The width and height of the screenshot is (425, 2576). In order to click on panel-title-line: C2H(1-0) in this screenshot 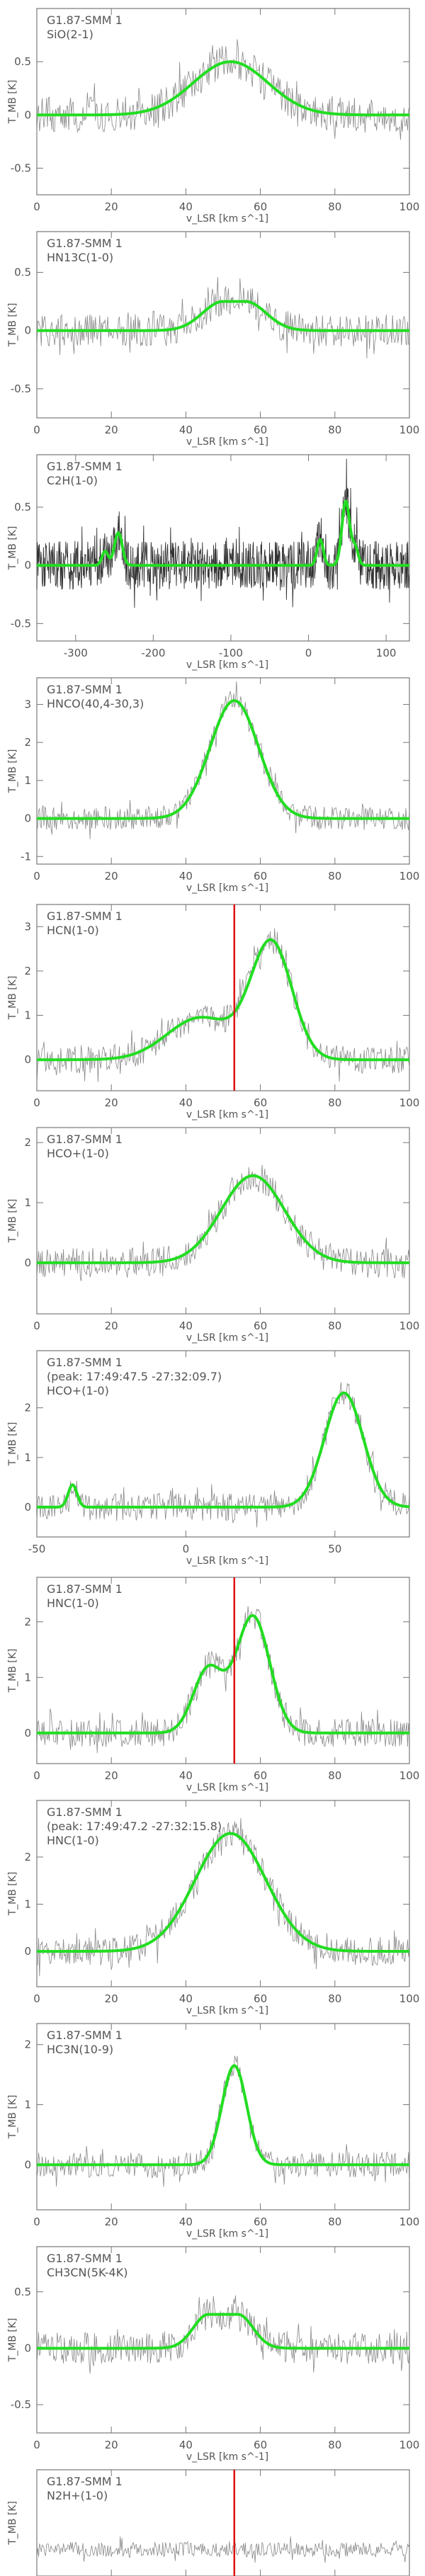, I will do `click(73, 480)`.